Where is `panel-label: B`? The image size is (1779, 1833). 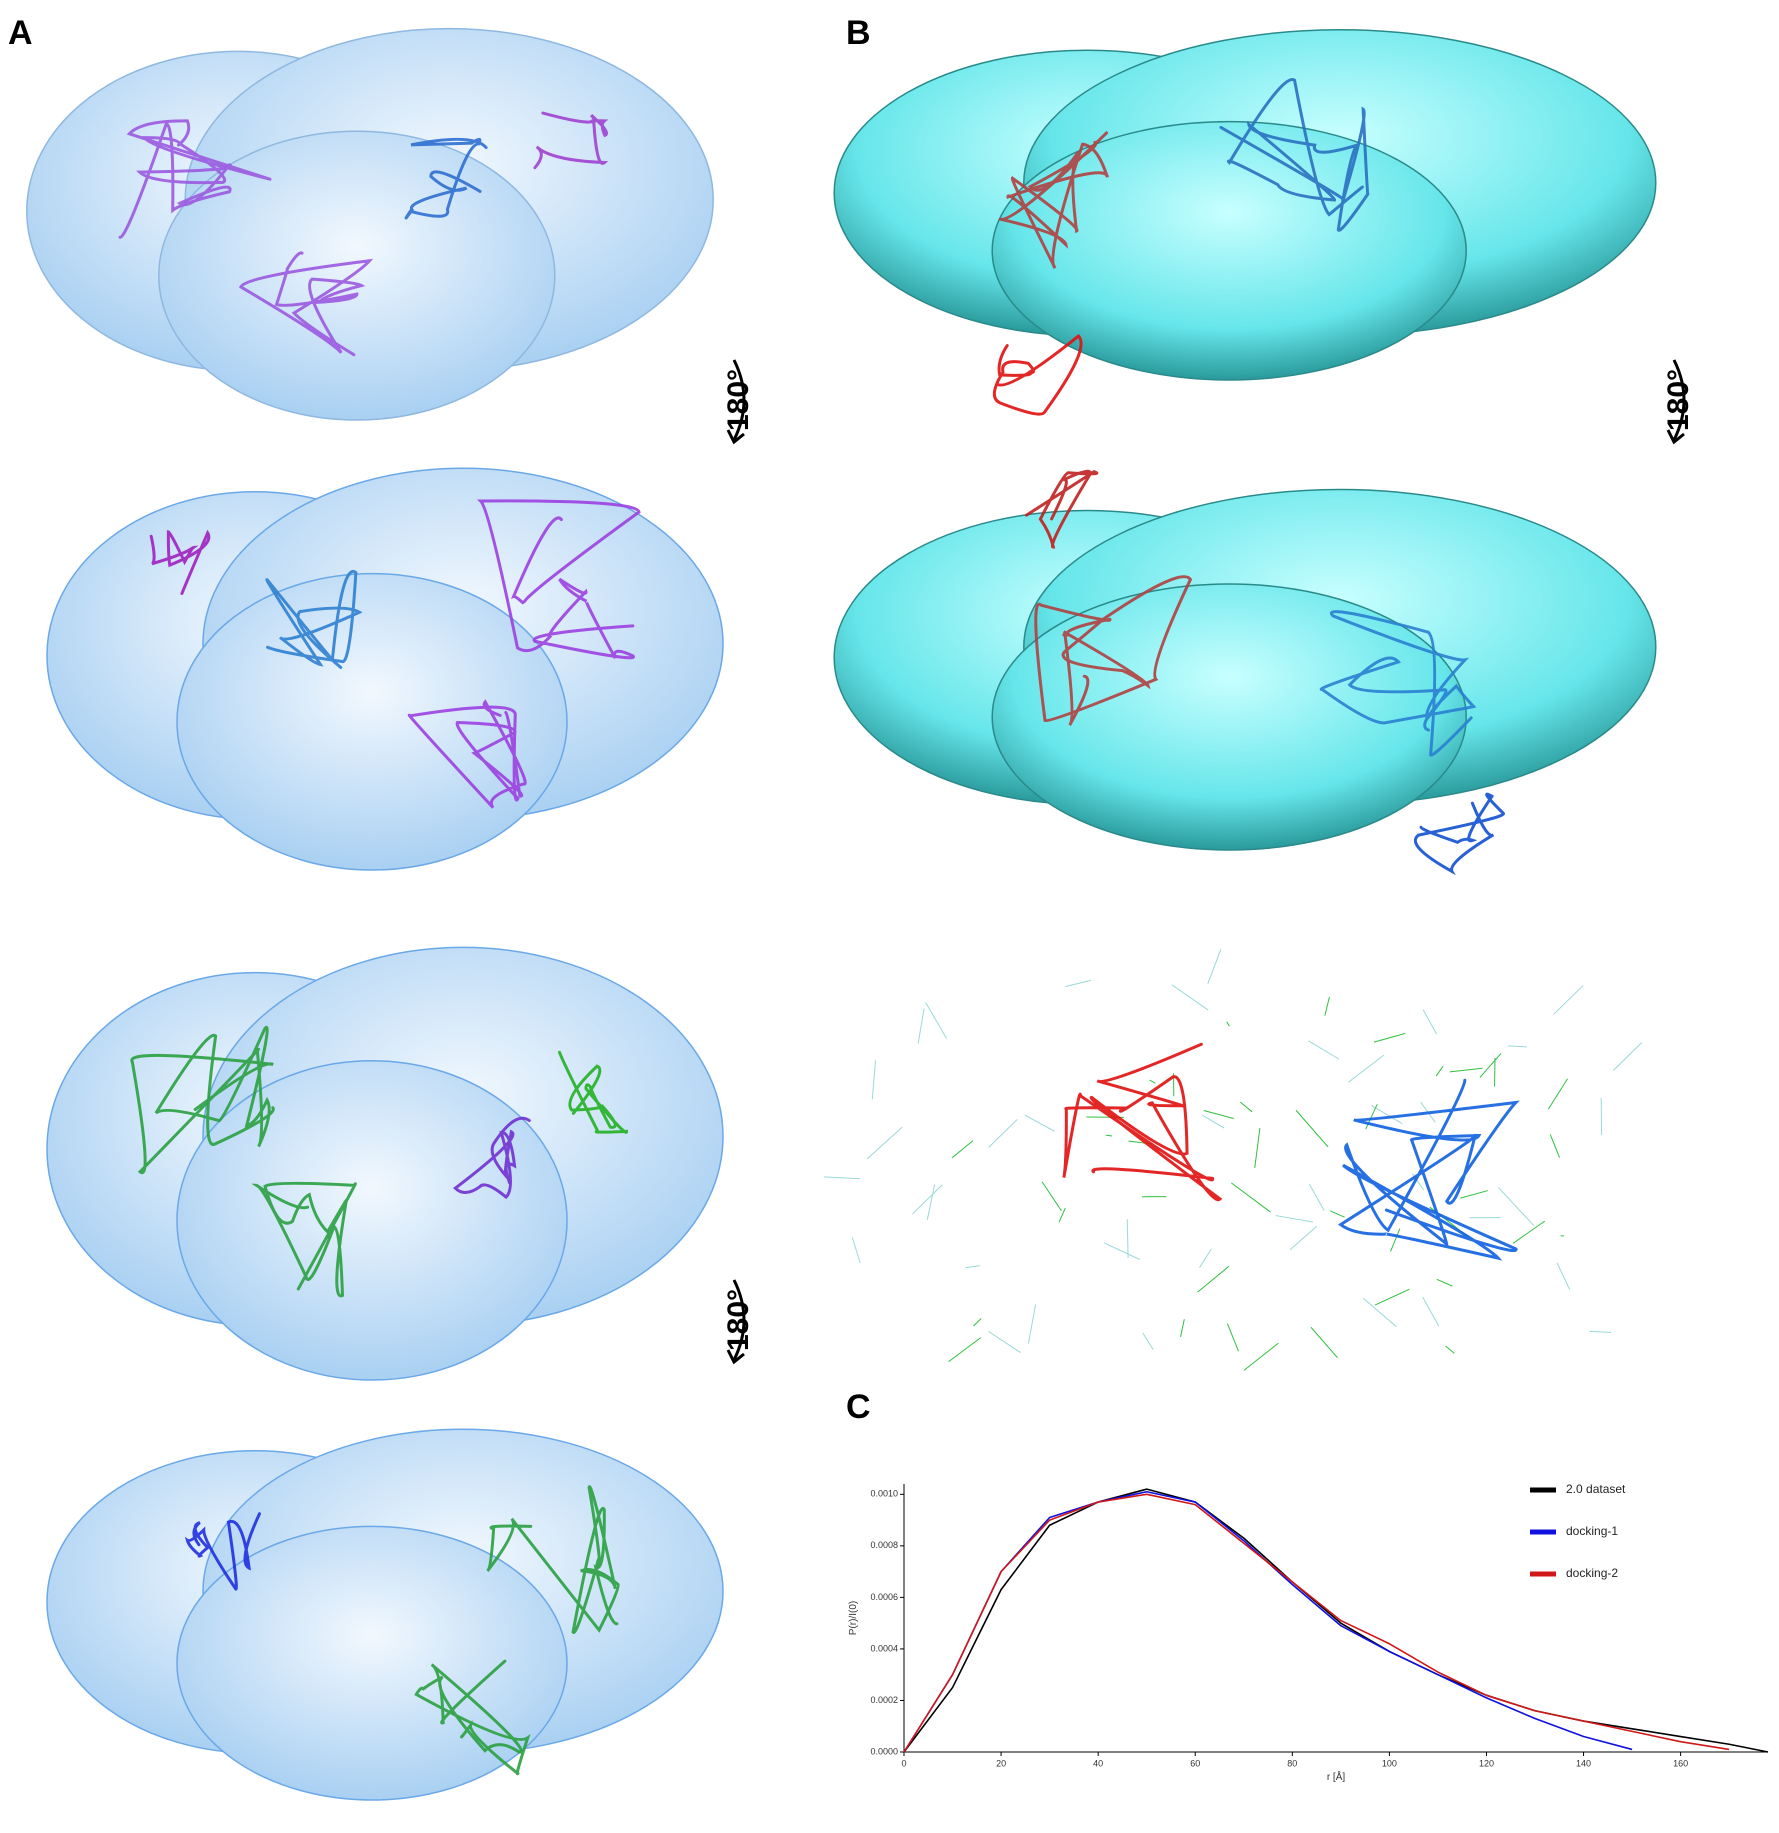
panel-label: B is located at coordinates (858, 33).